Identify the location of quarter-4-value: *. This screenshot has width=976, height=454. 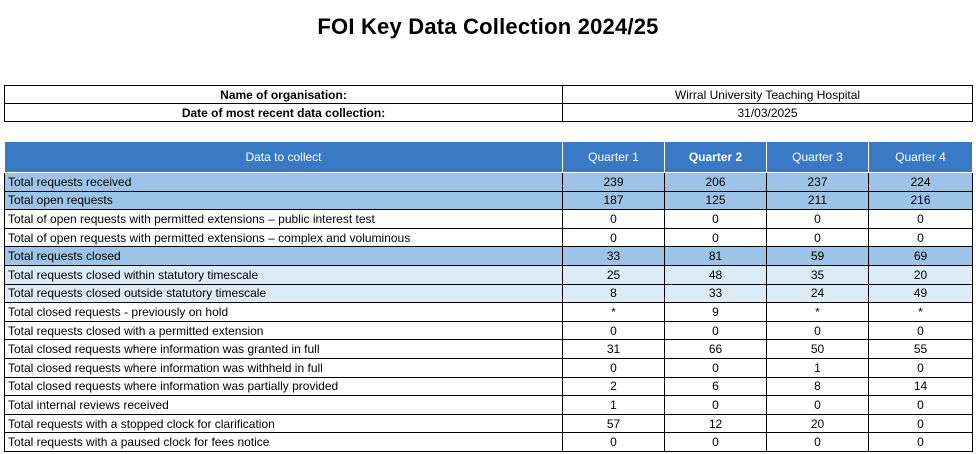
(920, 312).